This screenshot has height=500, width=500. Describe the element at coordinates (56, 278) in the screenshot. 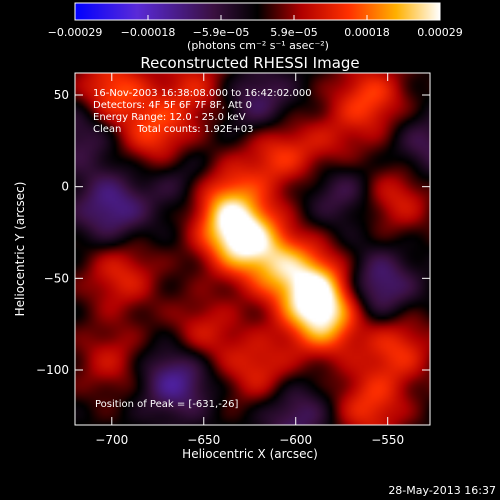

I see `y-tick-label: −50` at that location.